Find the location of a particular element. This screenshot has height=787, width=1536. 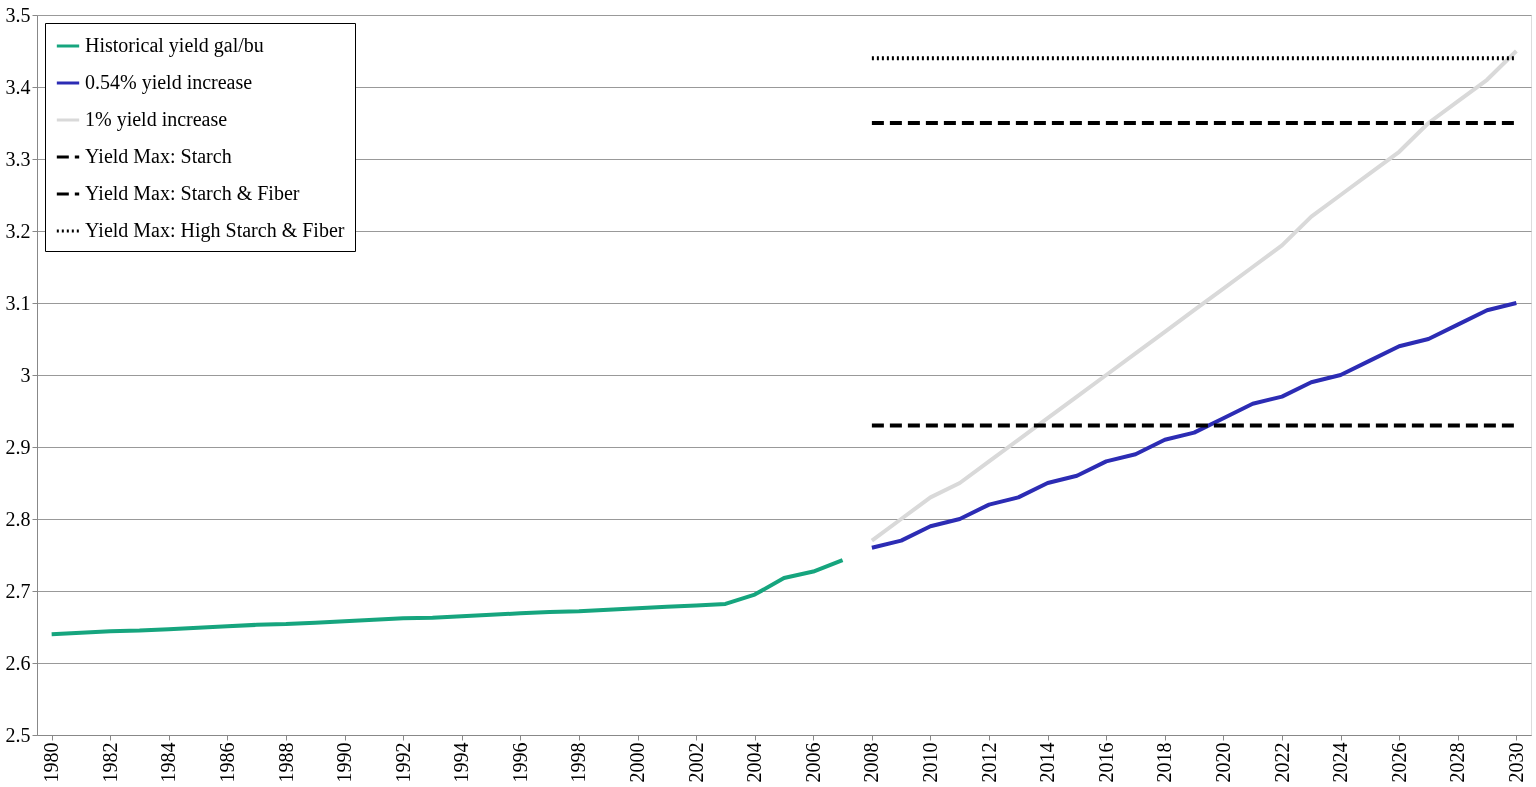

y-tick-label: 3.1 is located at coordinates (18, 302).